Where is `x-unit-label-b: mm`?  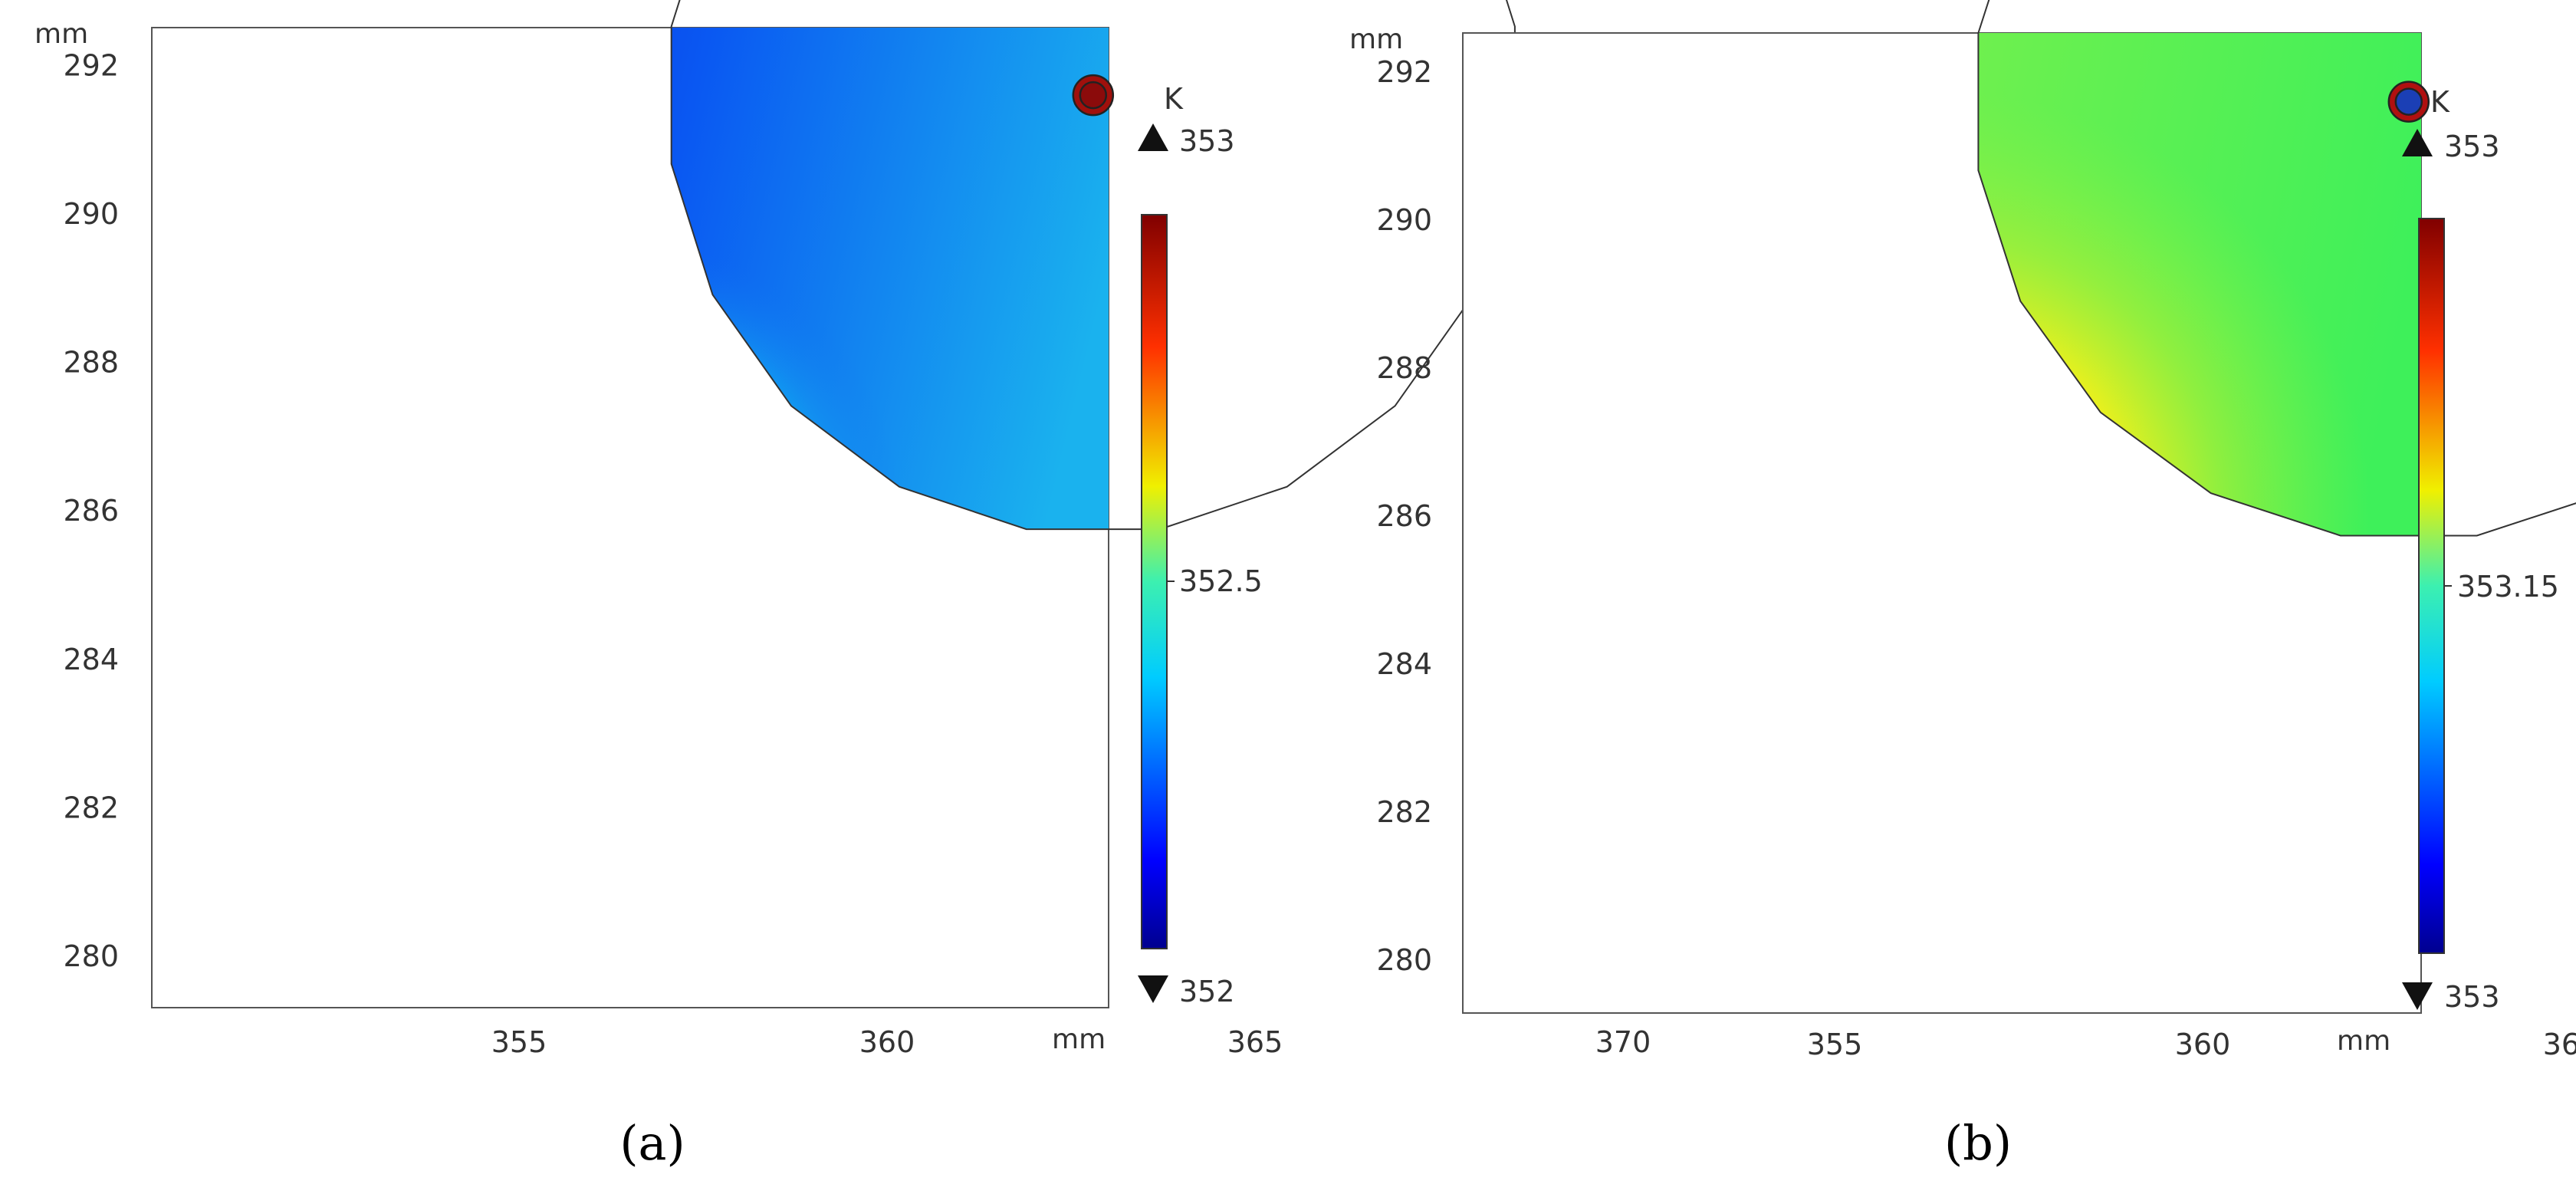
x-unit-label-b: mm is located at coordinates (2364, 1041).